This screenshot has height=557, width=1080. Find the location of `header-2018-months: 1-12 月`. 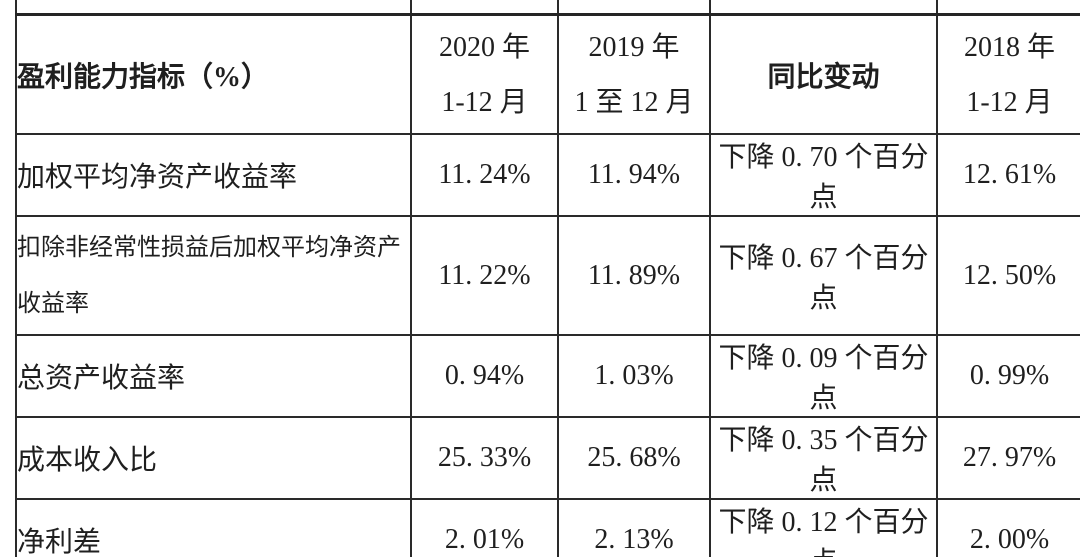

header-2018-months: 1-12 月 is located at coordinates (1009, 102).